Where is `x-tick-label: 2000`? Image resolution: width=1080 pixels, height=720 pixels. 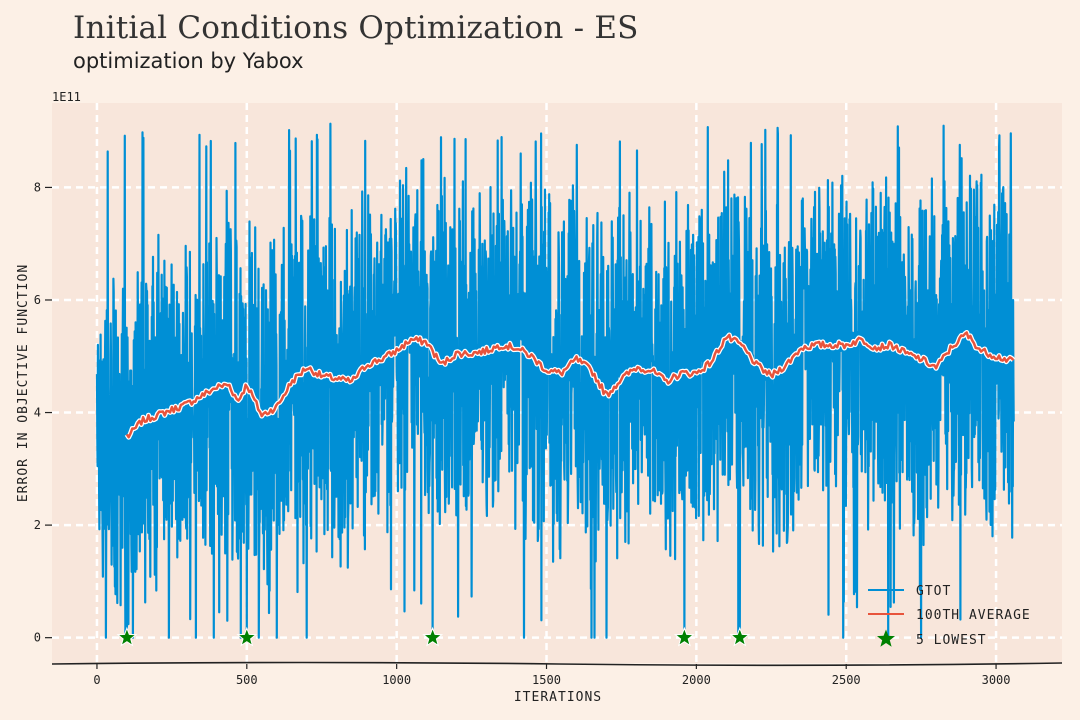 x-tick-label: 2000 is located at coordinates (696, 680).